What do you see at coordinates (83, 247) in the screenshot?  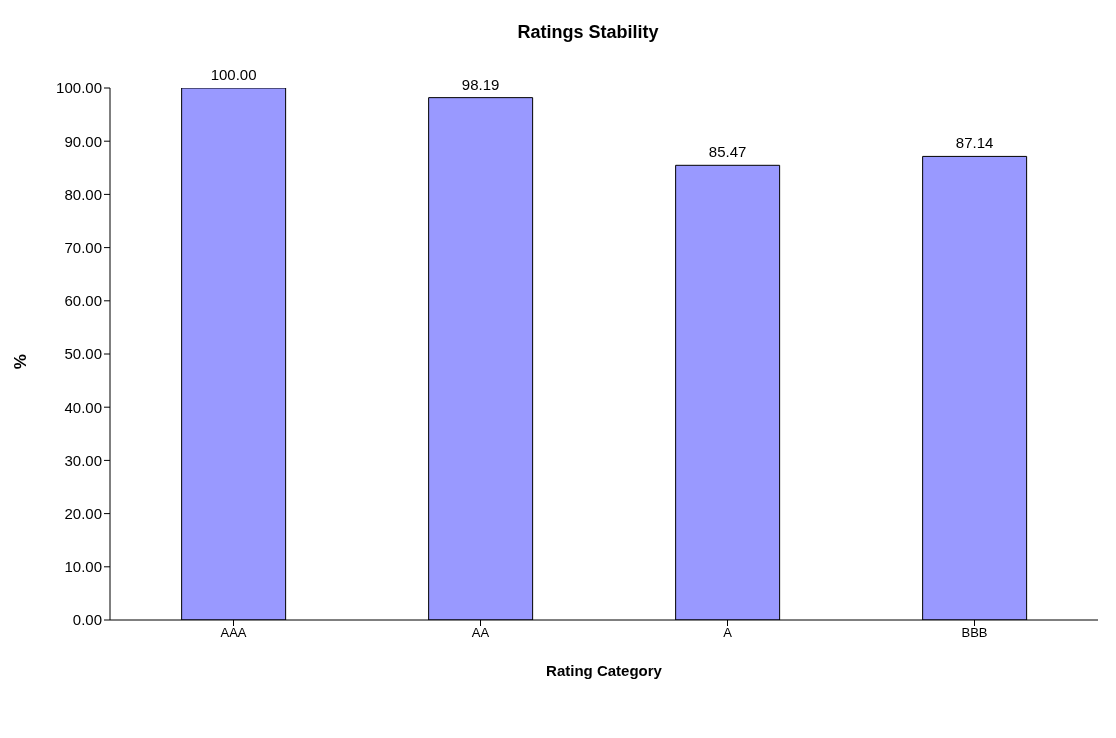 I see `y-tick-label: 70.00` at bounding box center [83, 247].